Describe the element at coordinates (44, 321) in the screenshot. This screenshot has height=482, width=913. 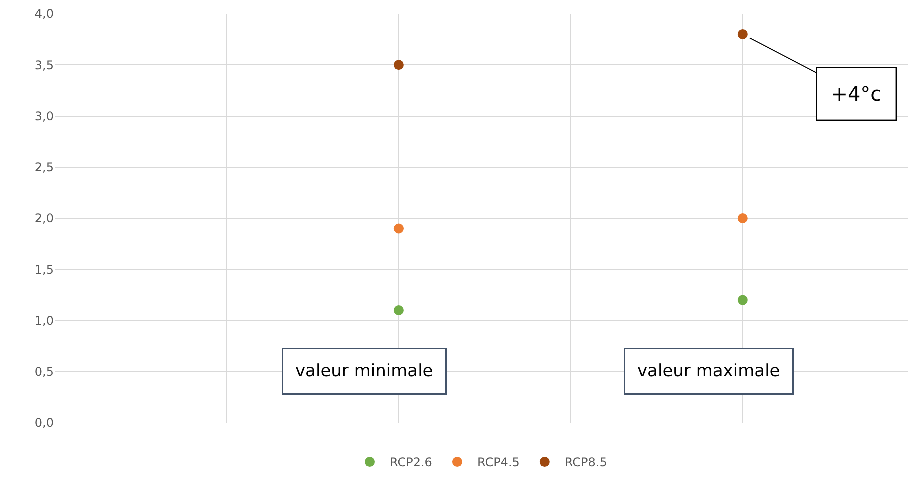
I see `y-tick-label: 1,0` at that location.